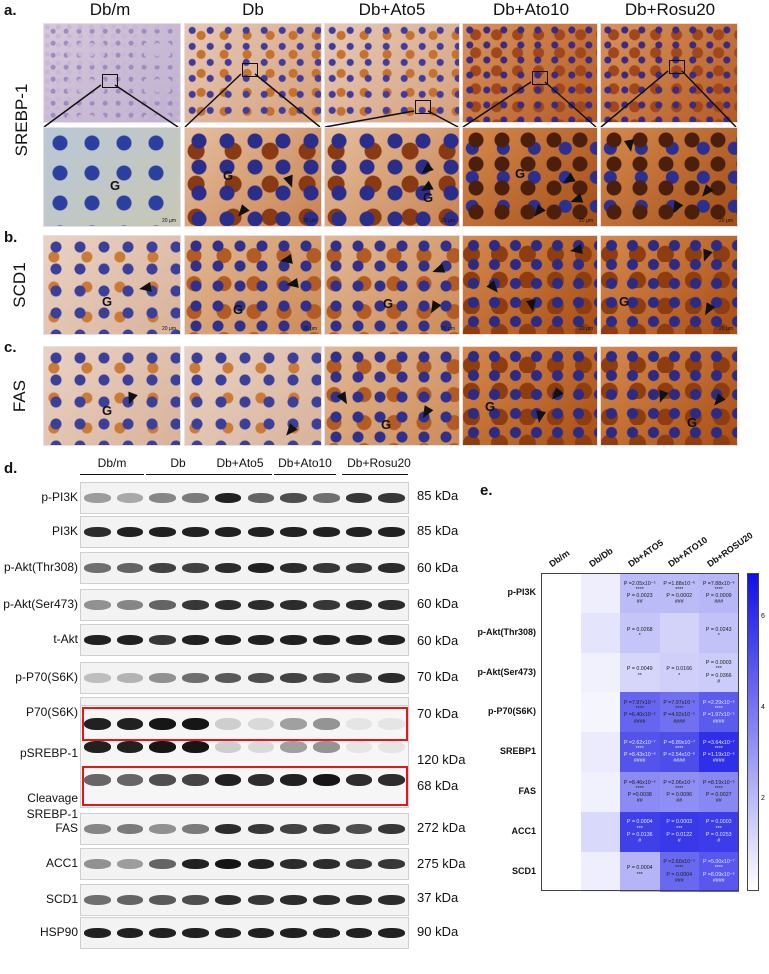 This screenshot has height=974, width=769. I want to click on srebp-low-ato10, so click(530, 73).